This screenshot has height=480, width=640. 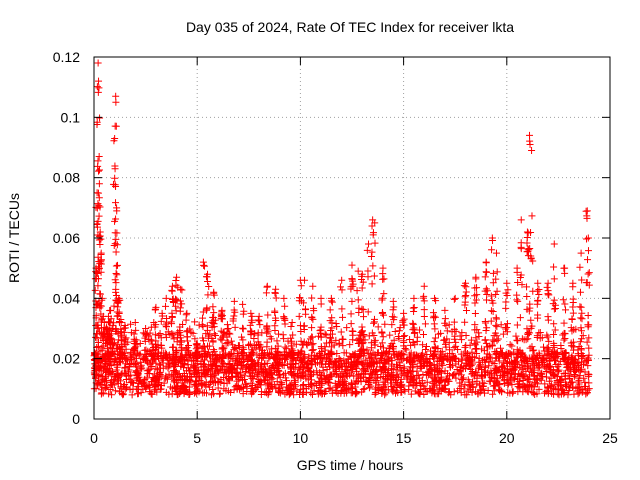 What do you see at coordinates (404, 438) in the screenshot?
I see `x-tick-label: 15` at bounding box center [404, 438].